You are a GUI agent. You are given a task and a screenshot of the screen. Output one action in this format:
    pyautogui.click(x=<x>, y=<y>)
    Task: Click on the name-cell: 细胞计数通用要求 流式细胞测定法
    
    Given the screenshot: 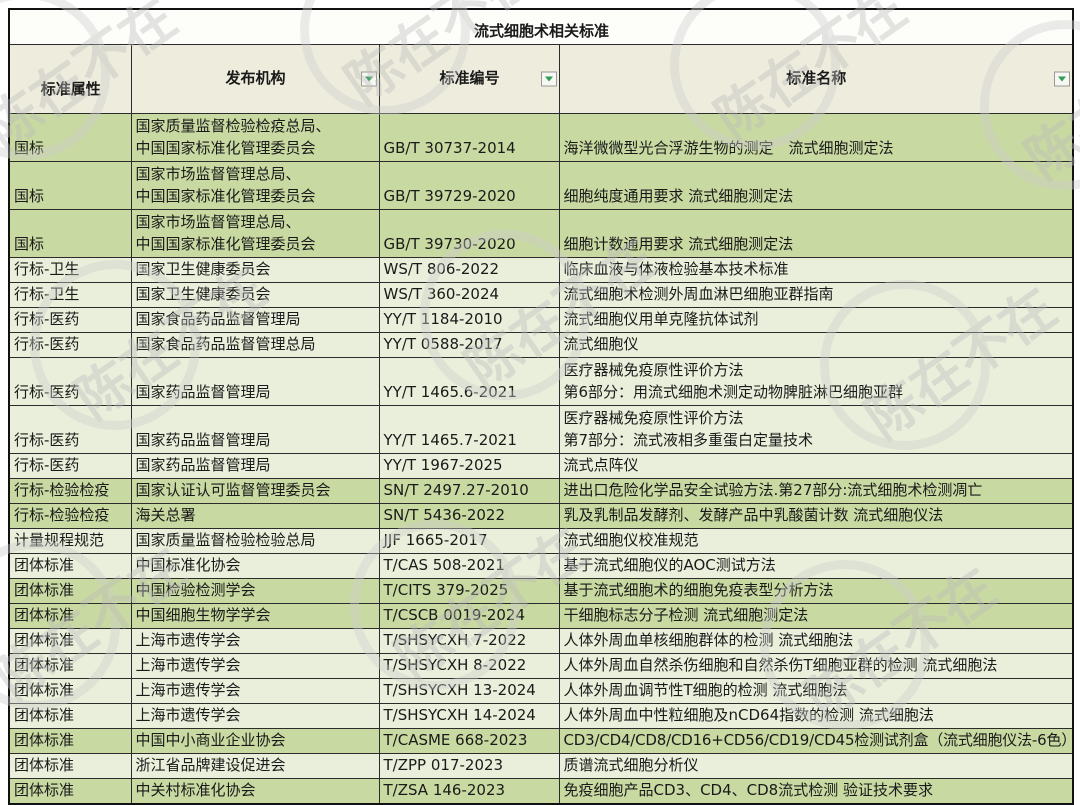 What is the action you would take?
    pyautogui.click(x=816, y=233)
    